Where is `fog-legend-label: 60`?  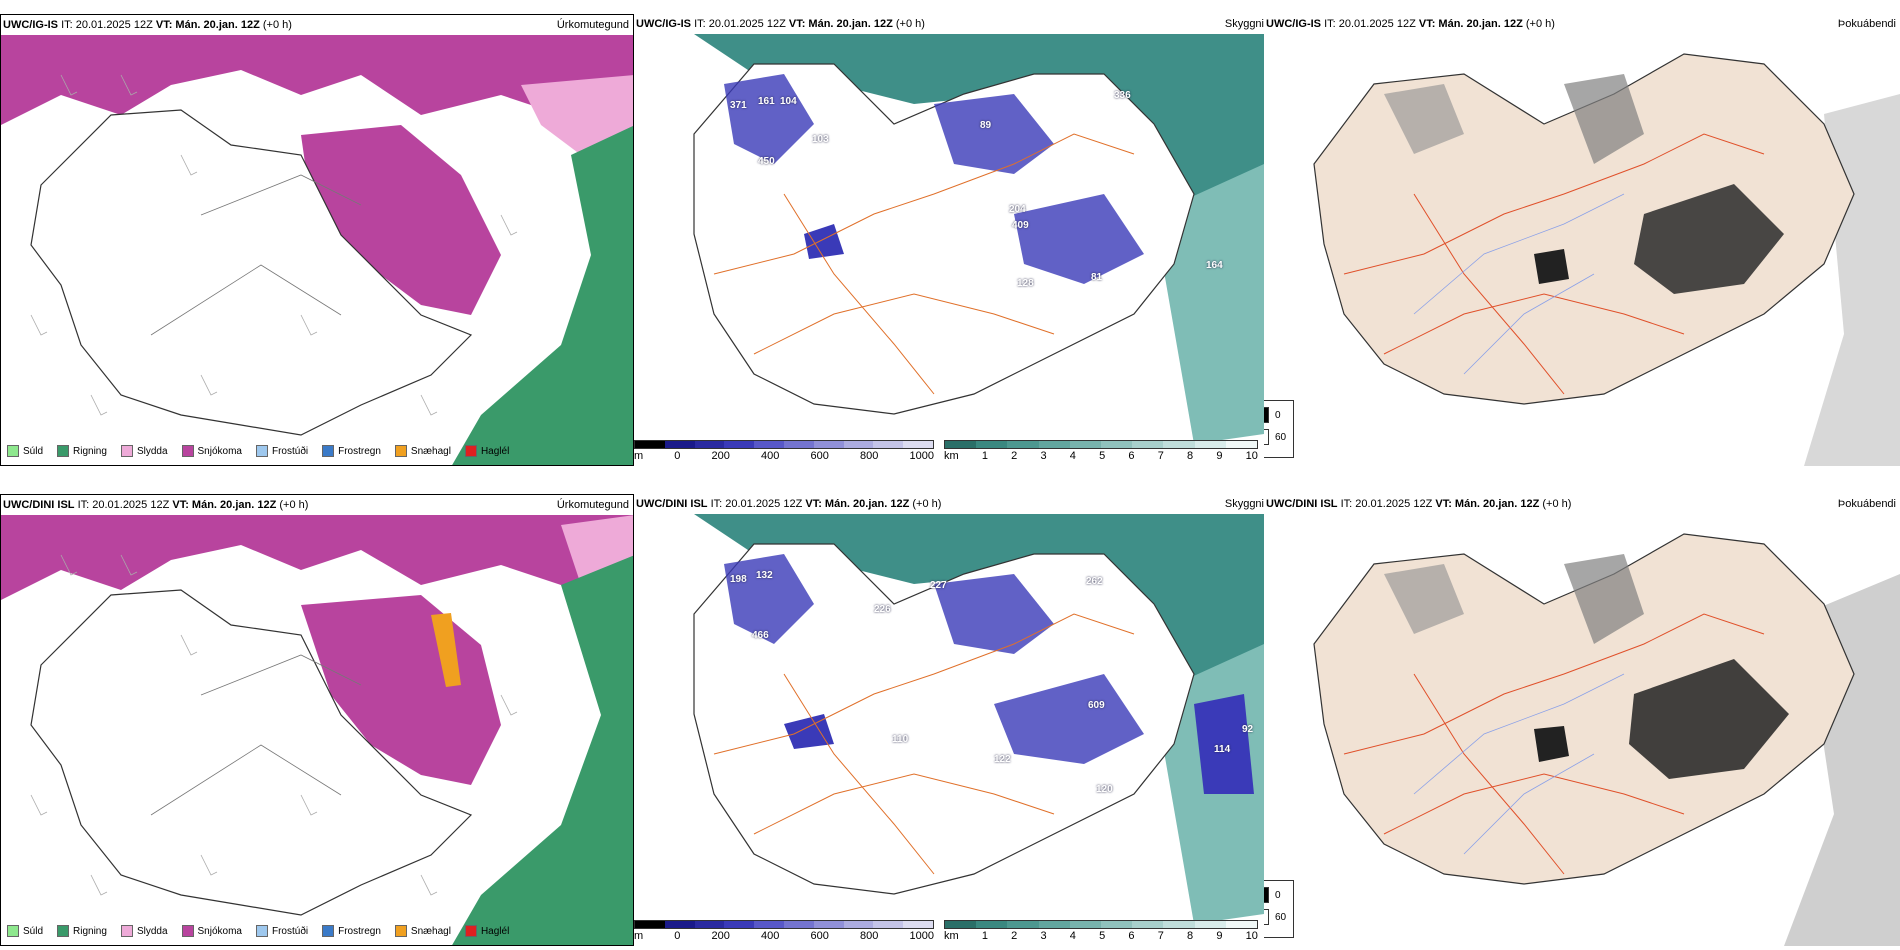
fog-legend-label: 60 is located at coordinates (1281, 437).